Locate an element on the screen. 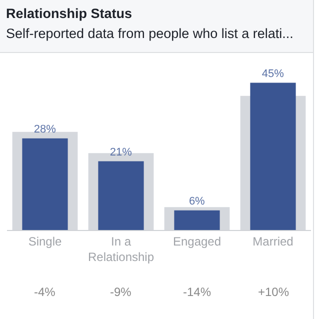 The height and width of the screenshot is (319, 323). data-label: 45% is located at coordinates (273, 74).